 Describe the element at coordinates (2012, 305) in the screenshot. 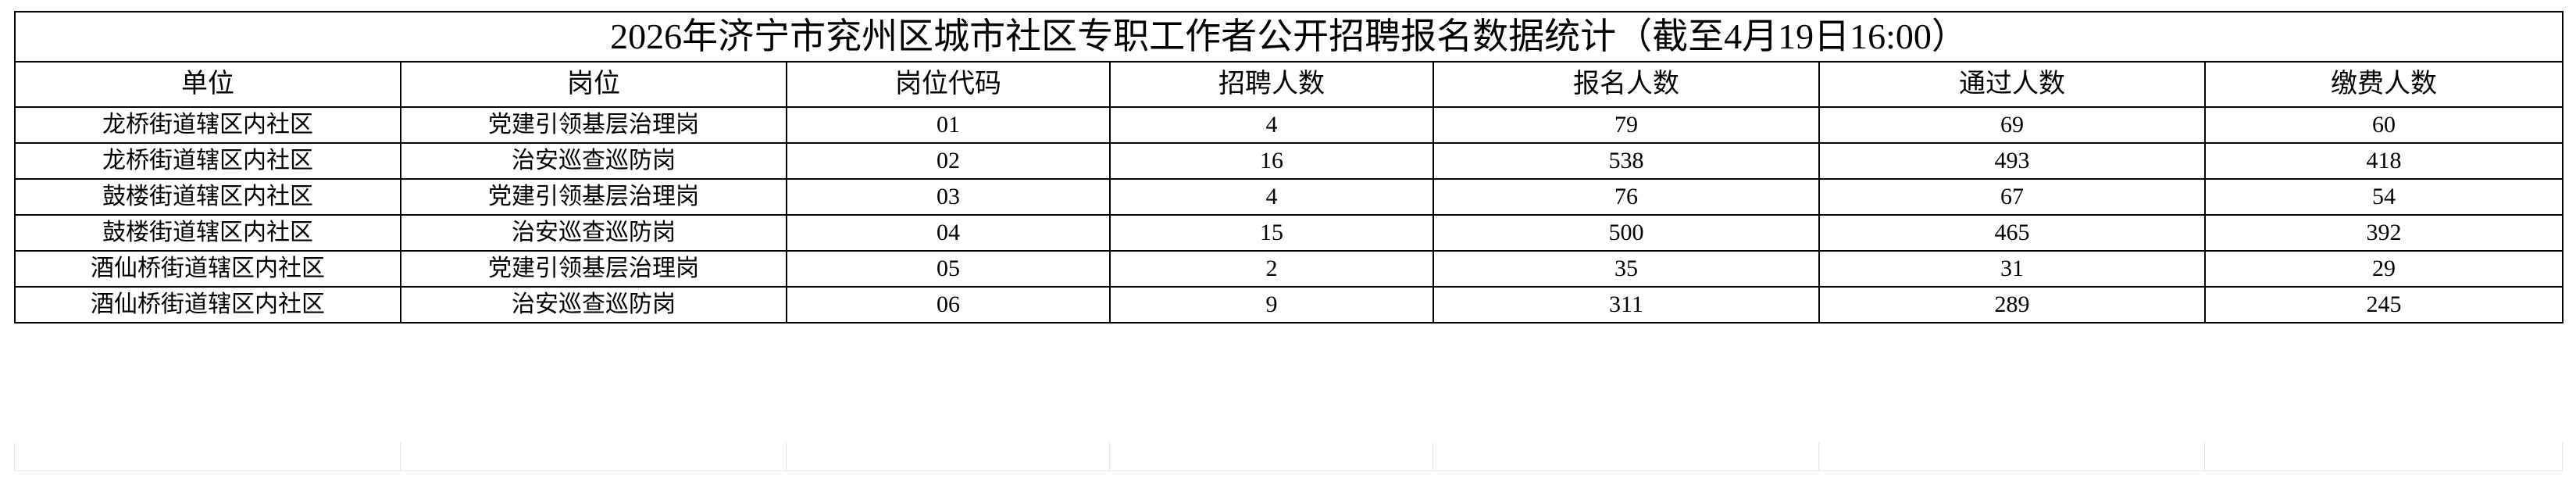

I see `cell-passed-count: 289` at that location.